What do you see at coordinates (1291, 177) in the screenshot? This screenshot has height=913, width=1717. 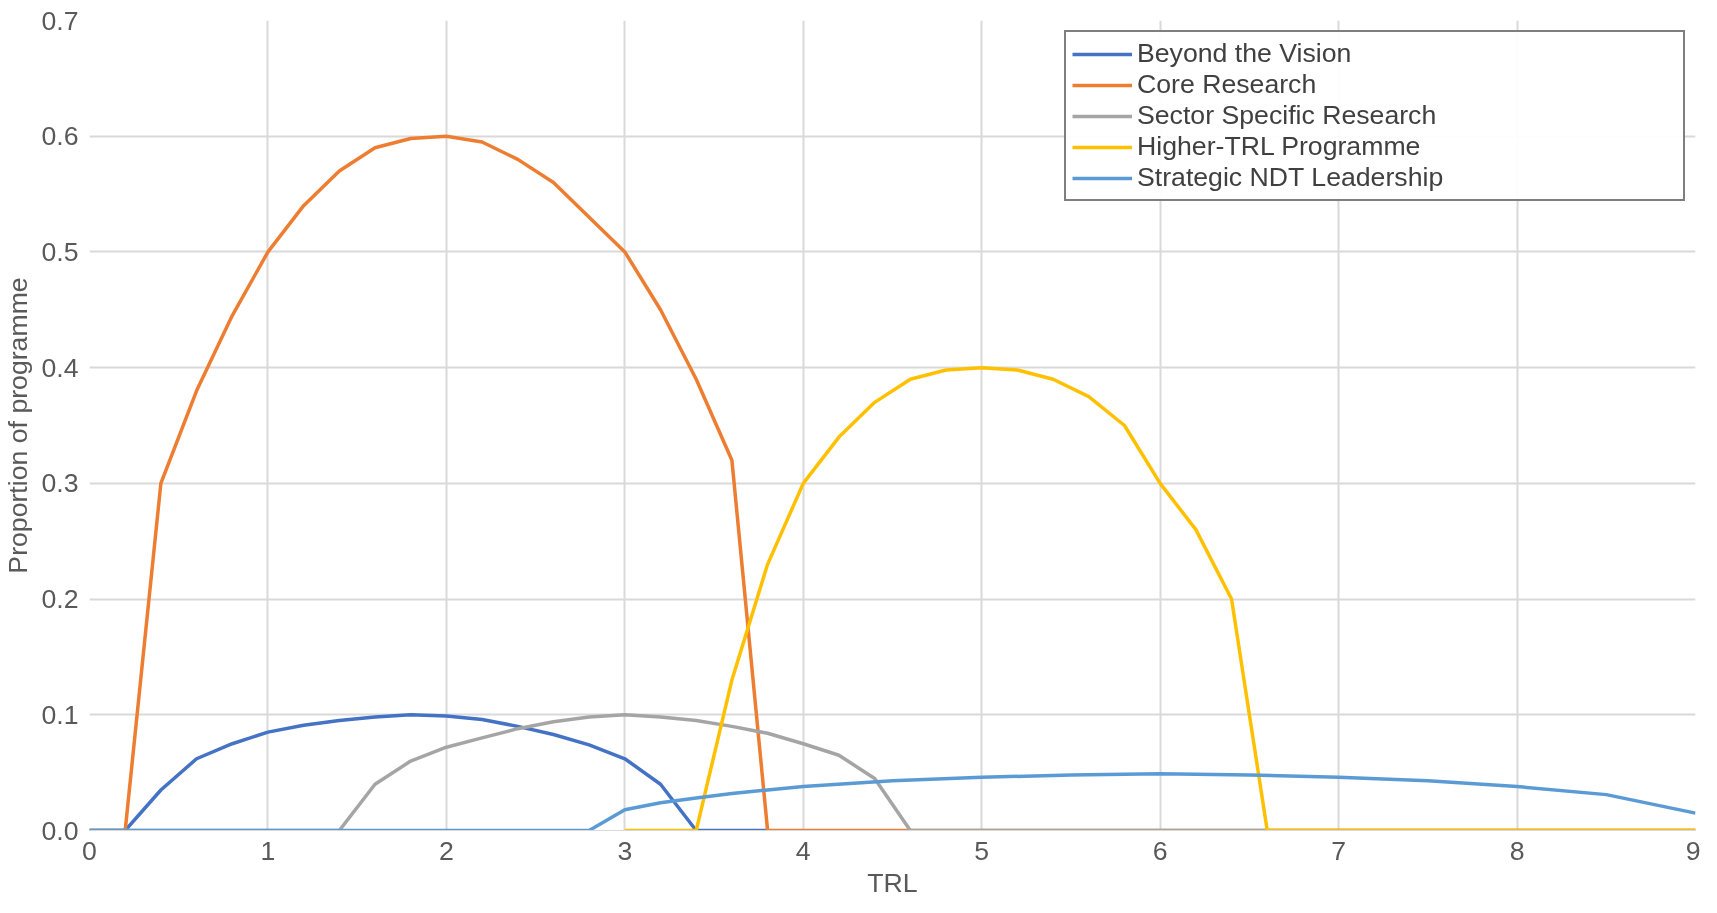 I see `legend-label: Strategic NDT Leadership` at bounding box center [1291, 177].